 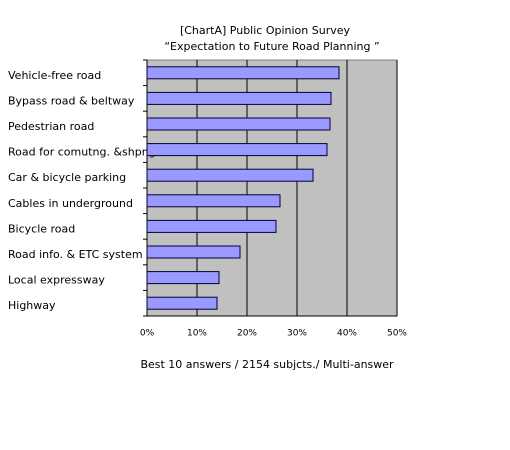 I want to click on y-tick-label: Pedestrian road, so click(x=51, y=126).